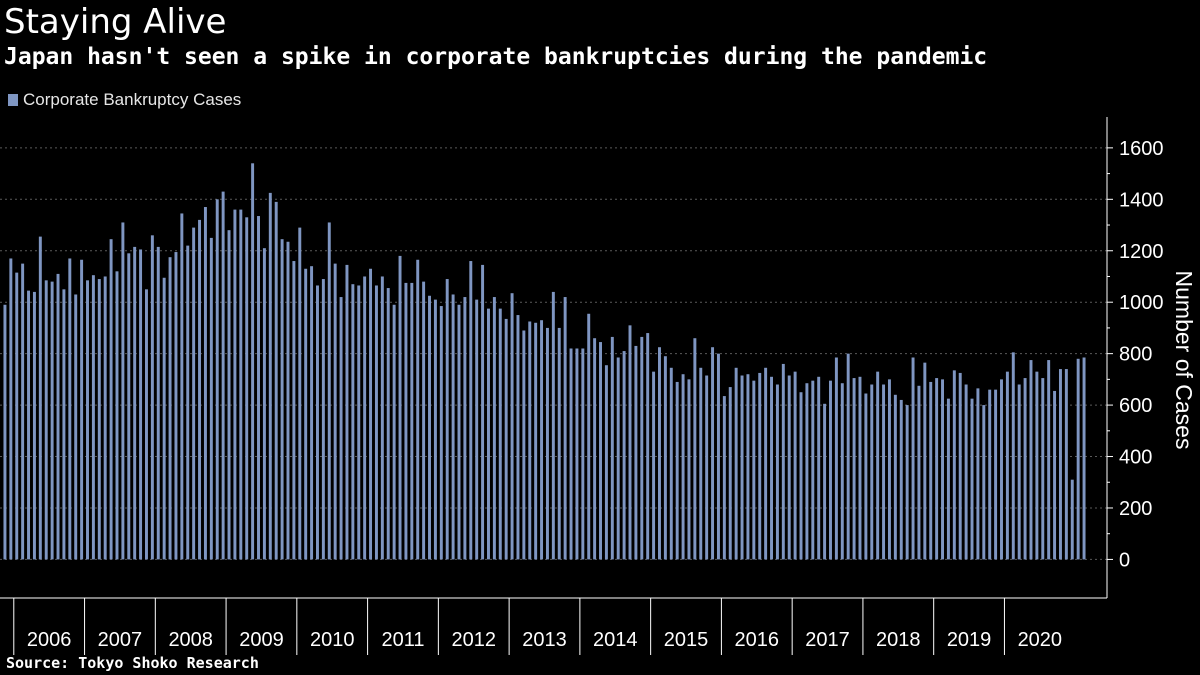 Image resolution: width=1200 pixels, height=675 pixels. Describe the element at coordinates (115, 22) in the screenshot. I see `chart-title: Staying Alive` at that location.